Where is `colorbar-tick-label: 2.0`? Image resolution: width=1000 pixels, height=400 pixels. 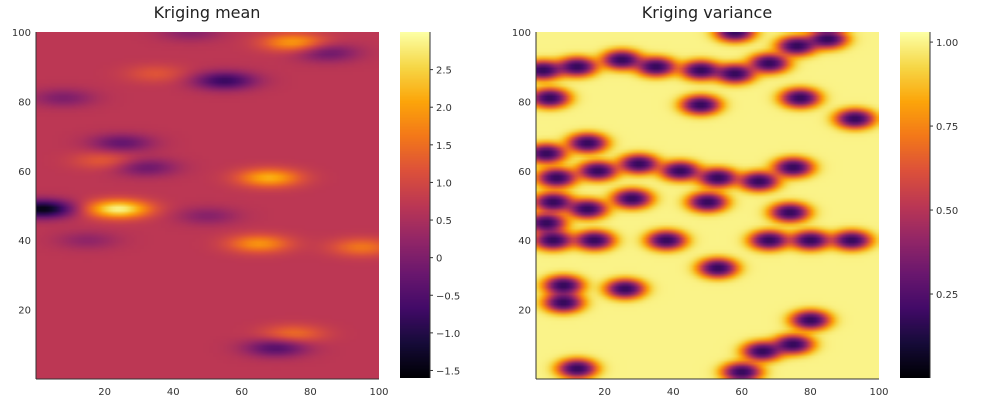 colorbar-tick-label: 2.0 is located at coordinates (444, 108).